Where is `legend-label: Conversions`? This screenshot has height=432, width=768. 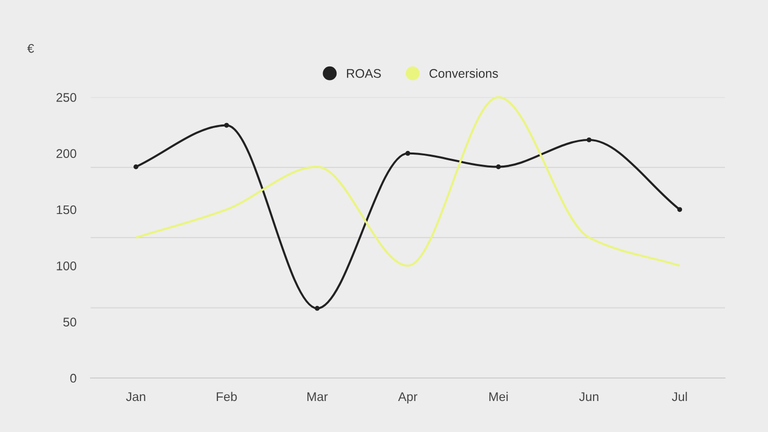 legend-label: Conversions is located at coordinates (464, 73).